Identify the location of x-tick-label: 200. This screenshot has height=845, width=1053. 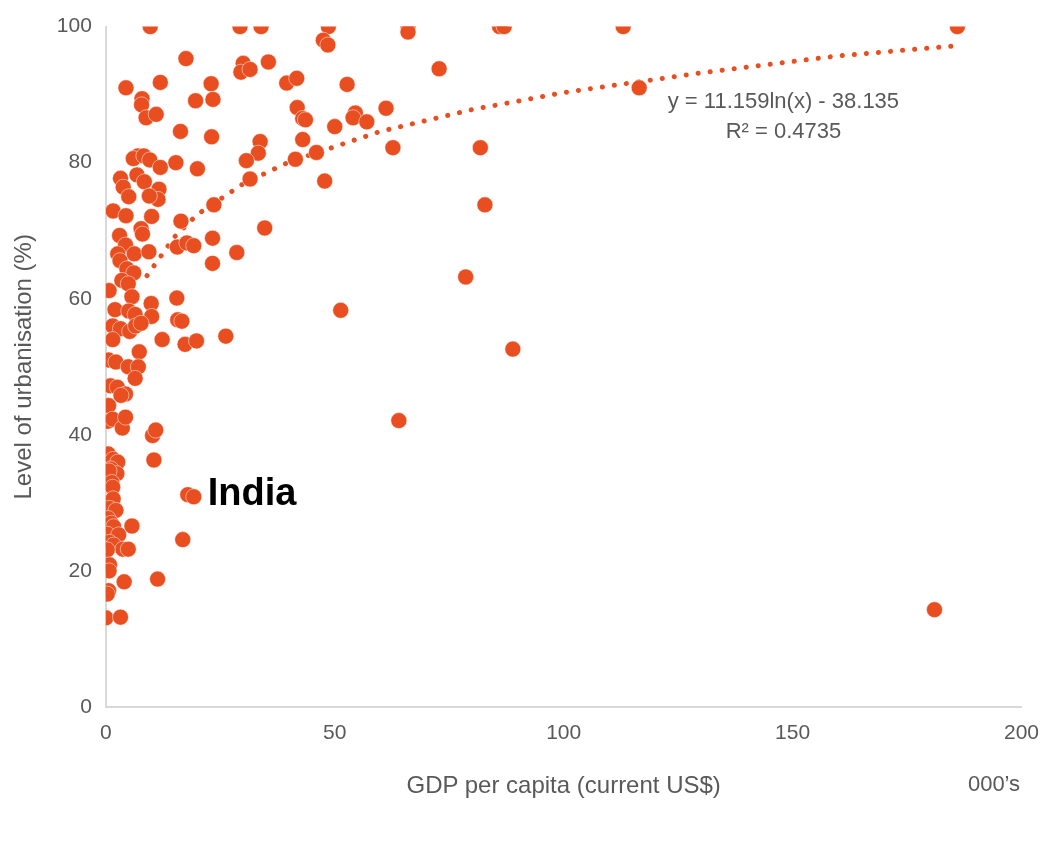
(1021, 732).